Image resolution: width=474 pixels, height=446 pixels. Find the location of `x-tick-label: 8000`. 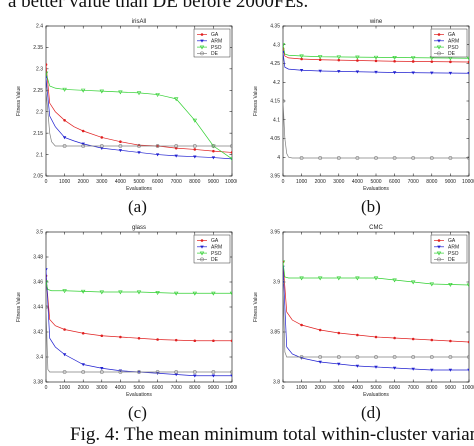

x-tick-label: 8000 is located at coordinates (194, 388).